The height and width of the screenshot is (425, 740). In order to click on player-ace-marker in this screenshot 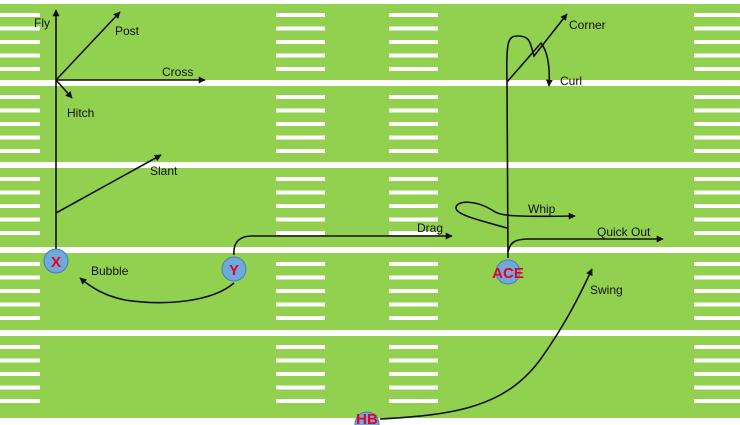, I will do `click(508, 272)`.